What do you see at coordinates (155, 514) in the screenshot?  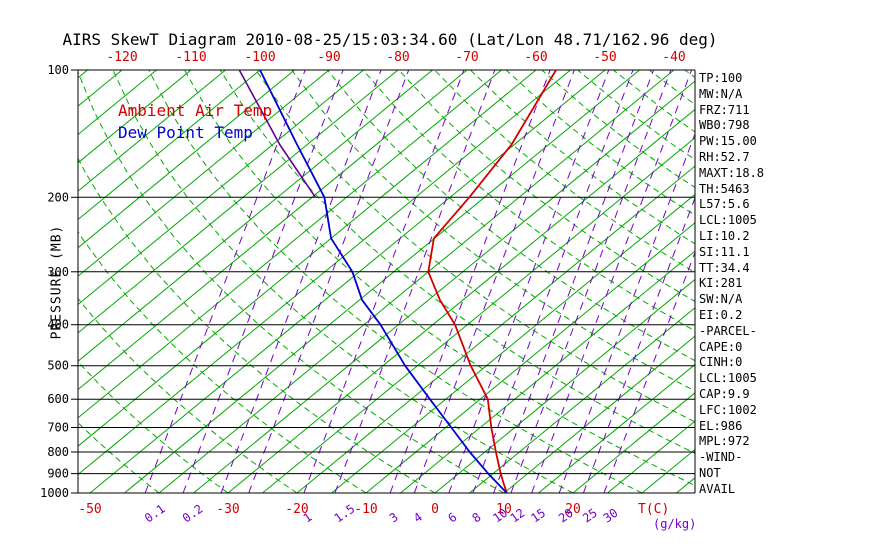 I see `mixing-ratio-label: 0.1` at bounding box center [155, 514].